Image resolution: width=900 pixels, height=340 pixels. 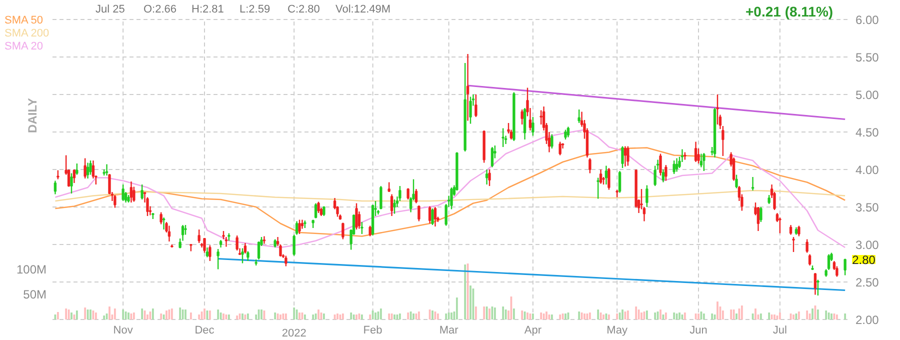 What do you see at coordinates (24, 46) in the screenshot?
I see `text: SMA 20` at bounding box center [24, 46].